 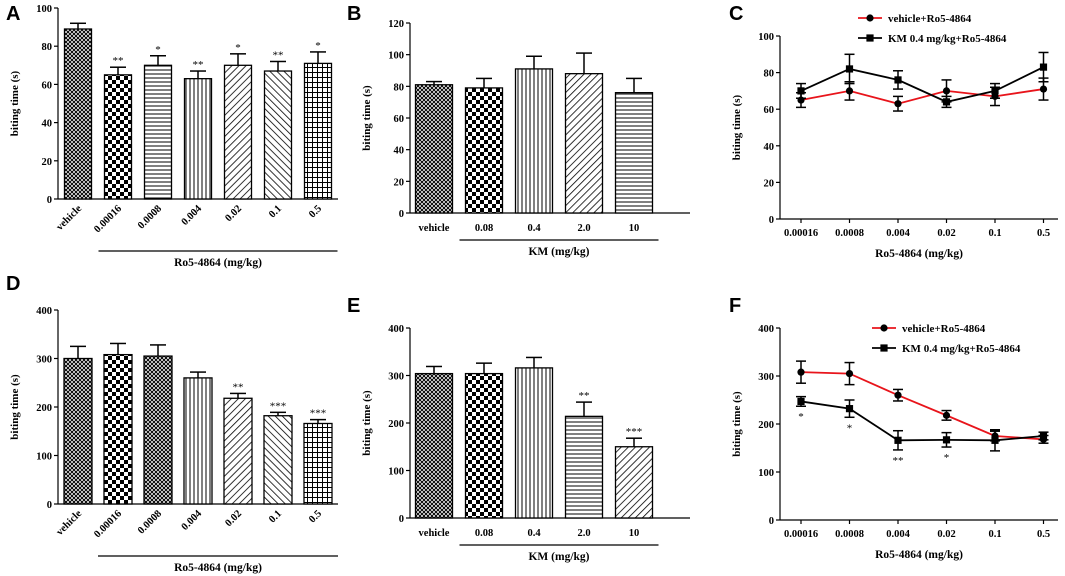 What do you see at coordinates (534, 228) in the screenshot?
I see `x-tick-label: 0.4` at bounding box center [534, 228].